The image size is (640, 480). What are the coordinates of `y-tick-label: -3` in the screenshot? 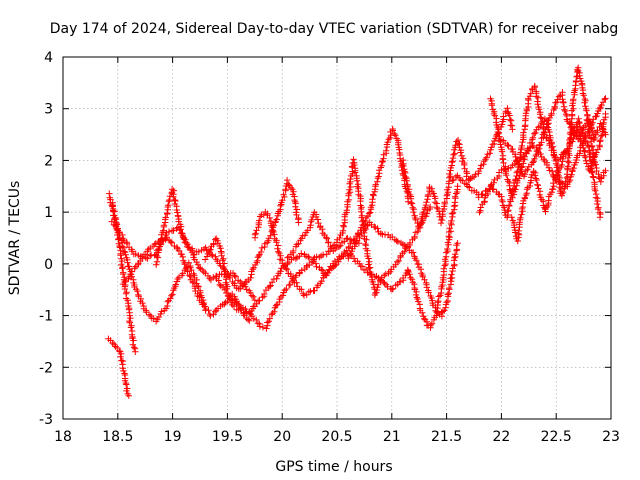 It's located at (46, 420).